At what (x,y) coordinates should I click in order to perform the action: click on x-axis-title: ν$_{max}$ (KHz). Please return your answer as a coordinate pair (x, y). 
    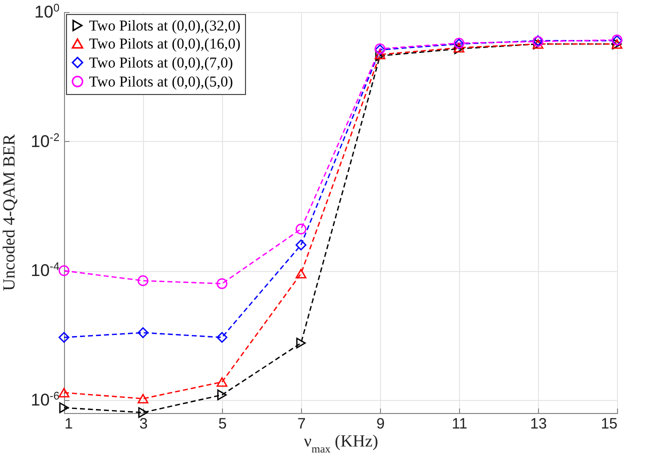
    Looking at the image, I should click on (341, 444).